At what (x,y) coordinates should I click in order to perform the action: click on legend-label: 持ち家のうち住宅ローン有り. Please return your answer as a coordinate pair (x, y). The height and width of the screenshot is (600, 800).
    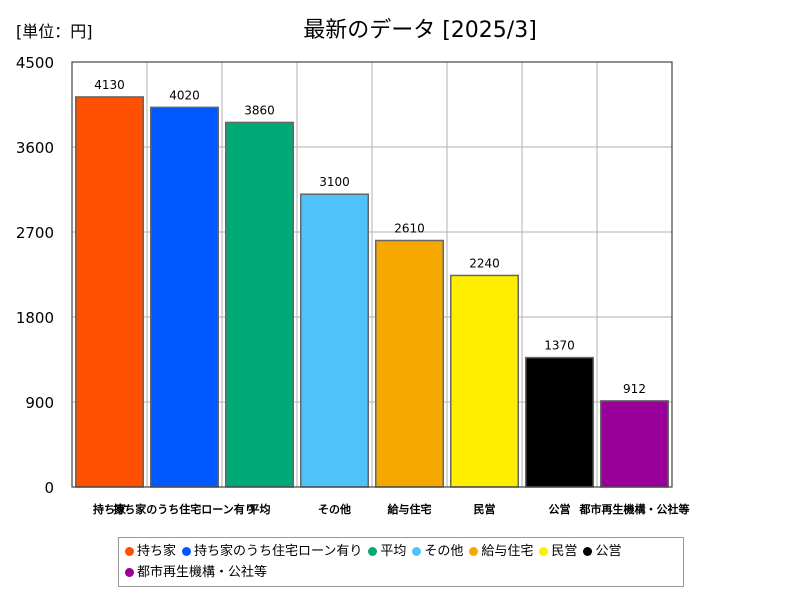
    Looking at the image, I should click on (278, 551).